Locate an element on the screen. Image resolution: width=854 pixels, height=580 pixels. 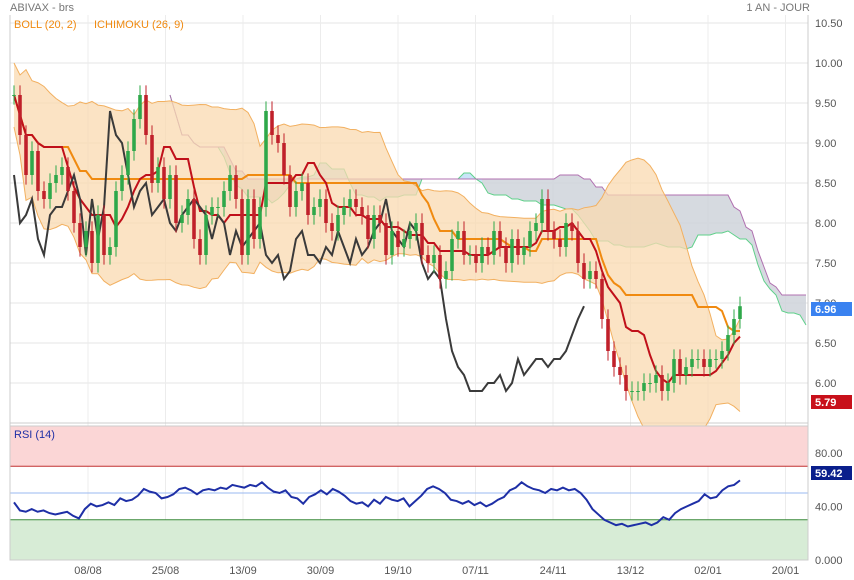
date-tick-label: 24/11 is located at coordinates (553, 571).